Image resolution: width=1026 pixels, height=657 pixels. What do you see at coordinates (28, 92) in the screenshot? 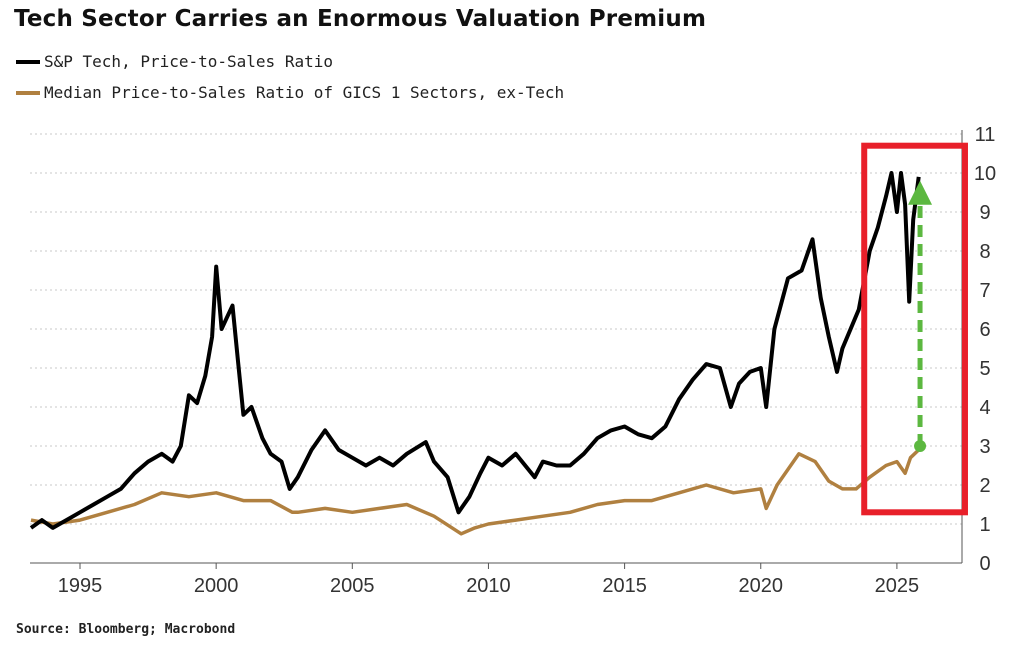
I see `legend-swatch-tan` at bounding box center [28, 92].